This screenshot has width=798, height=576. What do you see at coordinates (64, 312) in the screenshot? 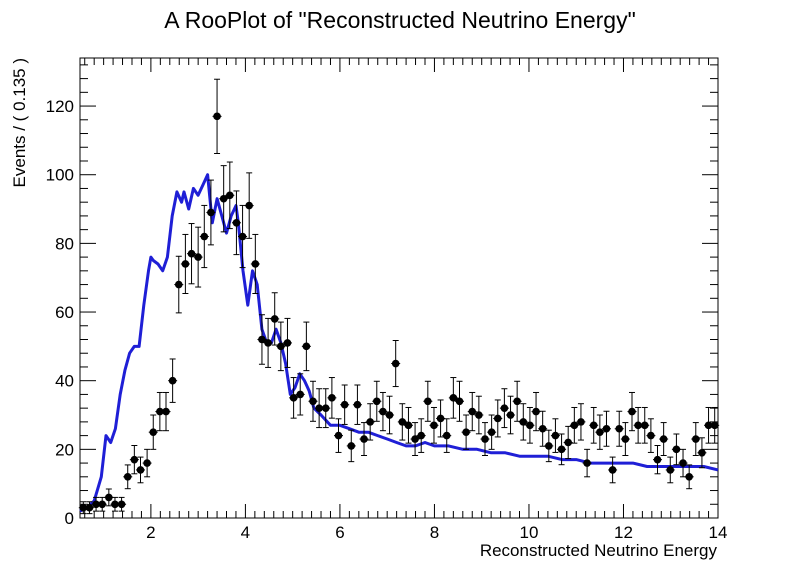
I see `y-tick-label: 60` at bounding box center [64, 312].